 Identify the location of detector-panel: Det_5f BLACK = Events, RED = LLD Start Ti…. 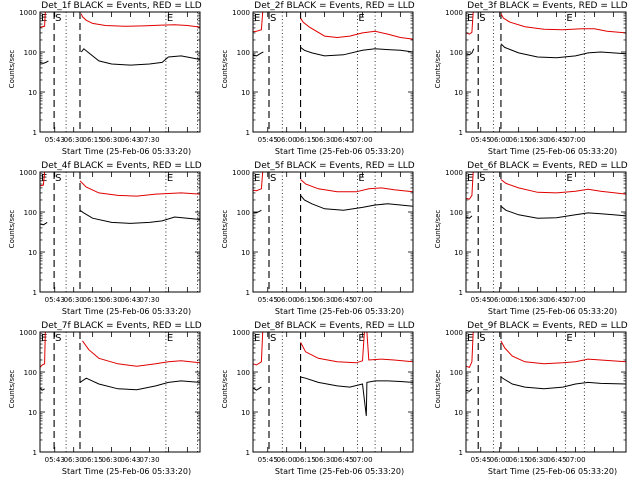
(319, 240).